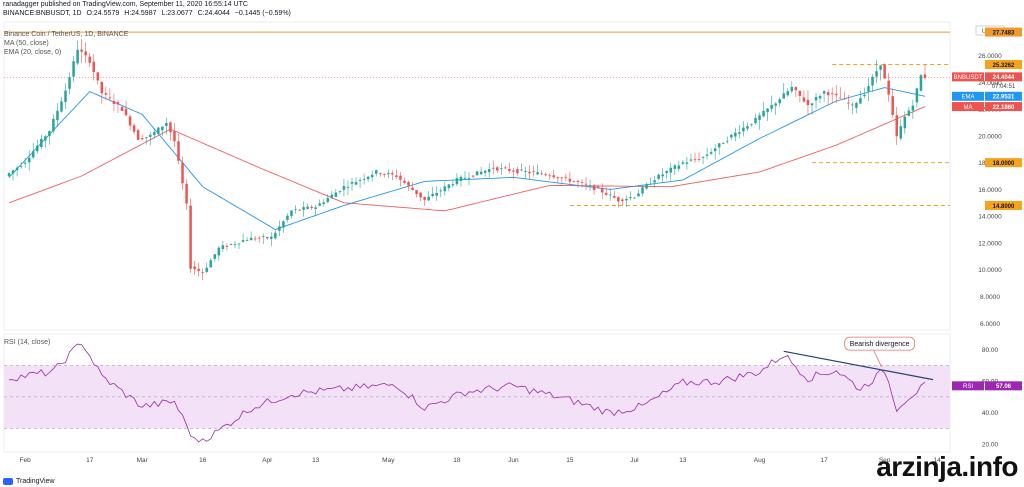 The height and width of the screenshot is (487, 1024). Describe the element at coordinates (262, 13) in the screenshot. I see `ohlc-change: −0.1445 (−0.59%)` at that location.